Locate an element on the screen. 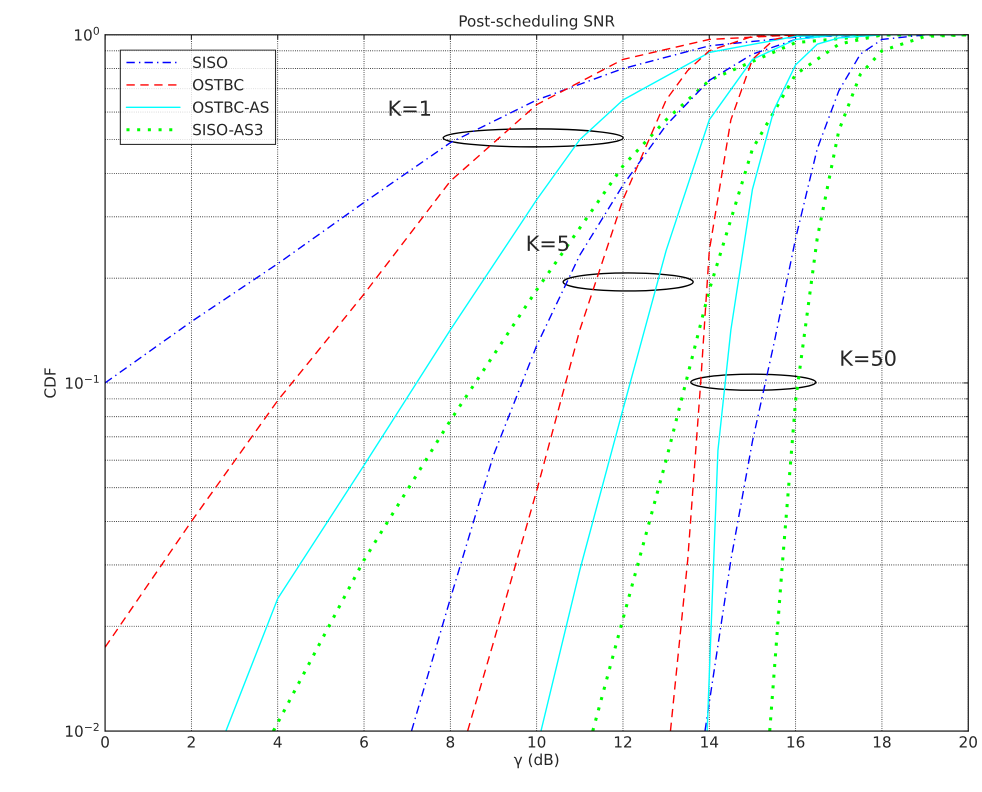  x-tick-label: 2 is located at coordinates (191, 742).